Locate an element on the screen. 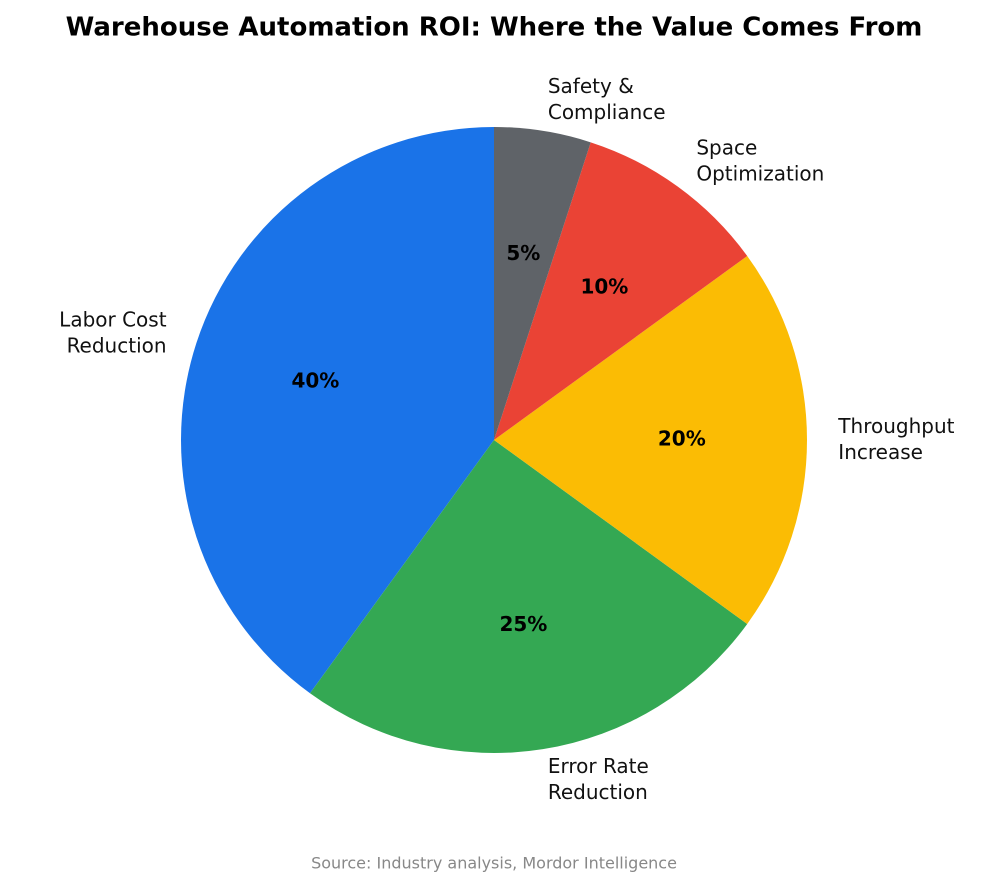  category-label: Space Optimization is located at coordinates (760, 160).